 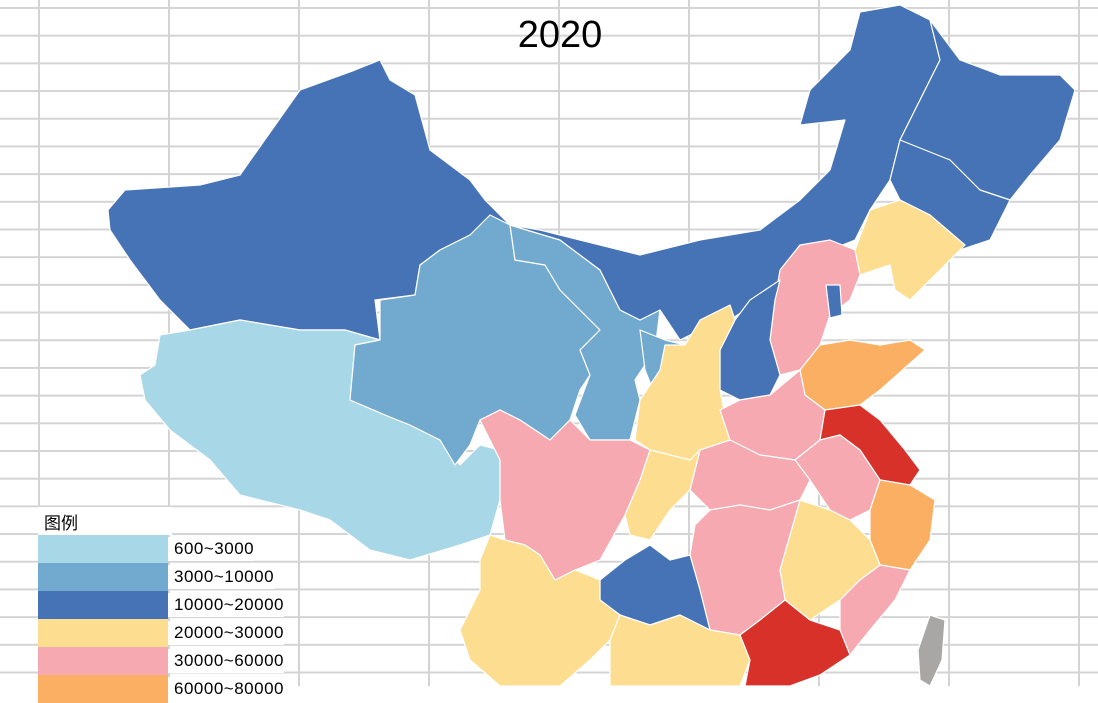 What do you see at coordinates (226, 661) in the screenshot?
I see `legend-label: 30000~60000` at bounding box center [226, 661].